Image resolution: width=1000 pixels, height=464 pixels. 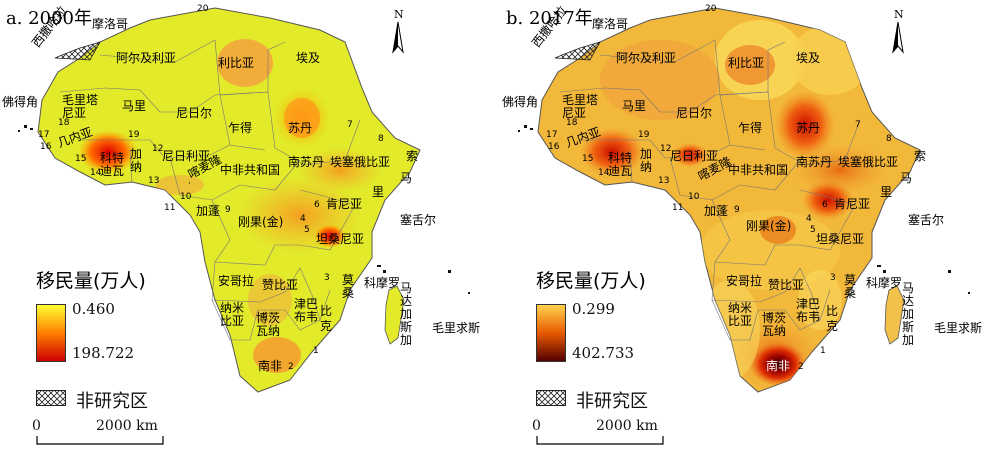 What do you see at coordinates (868, 162) in the screenshot?
I see `label-ethiopia: 埃塞俄比亚` at bounding box center [868, 162].